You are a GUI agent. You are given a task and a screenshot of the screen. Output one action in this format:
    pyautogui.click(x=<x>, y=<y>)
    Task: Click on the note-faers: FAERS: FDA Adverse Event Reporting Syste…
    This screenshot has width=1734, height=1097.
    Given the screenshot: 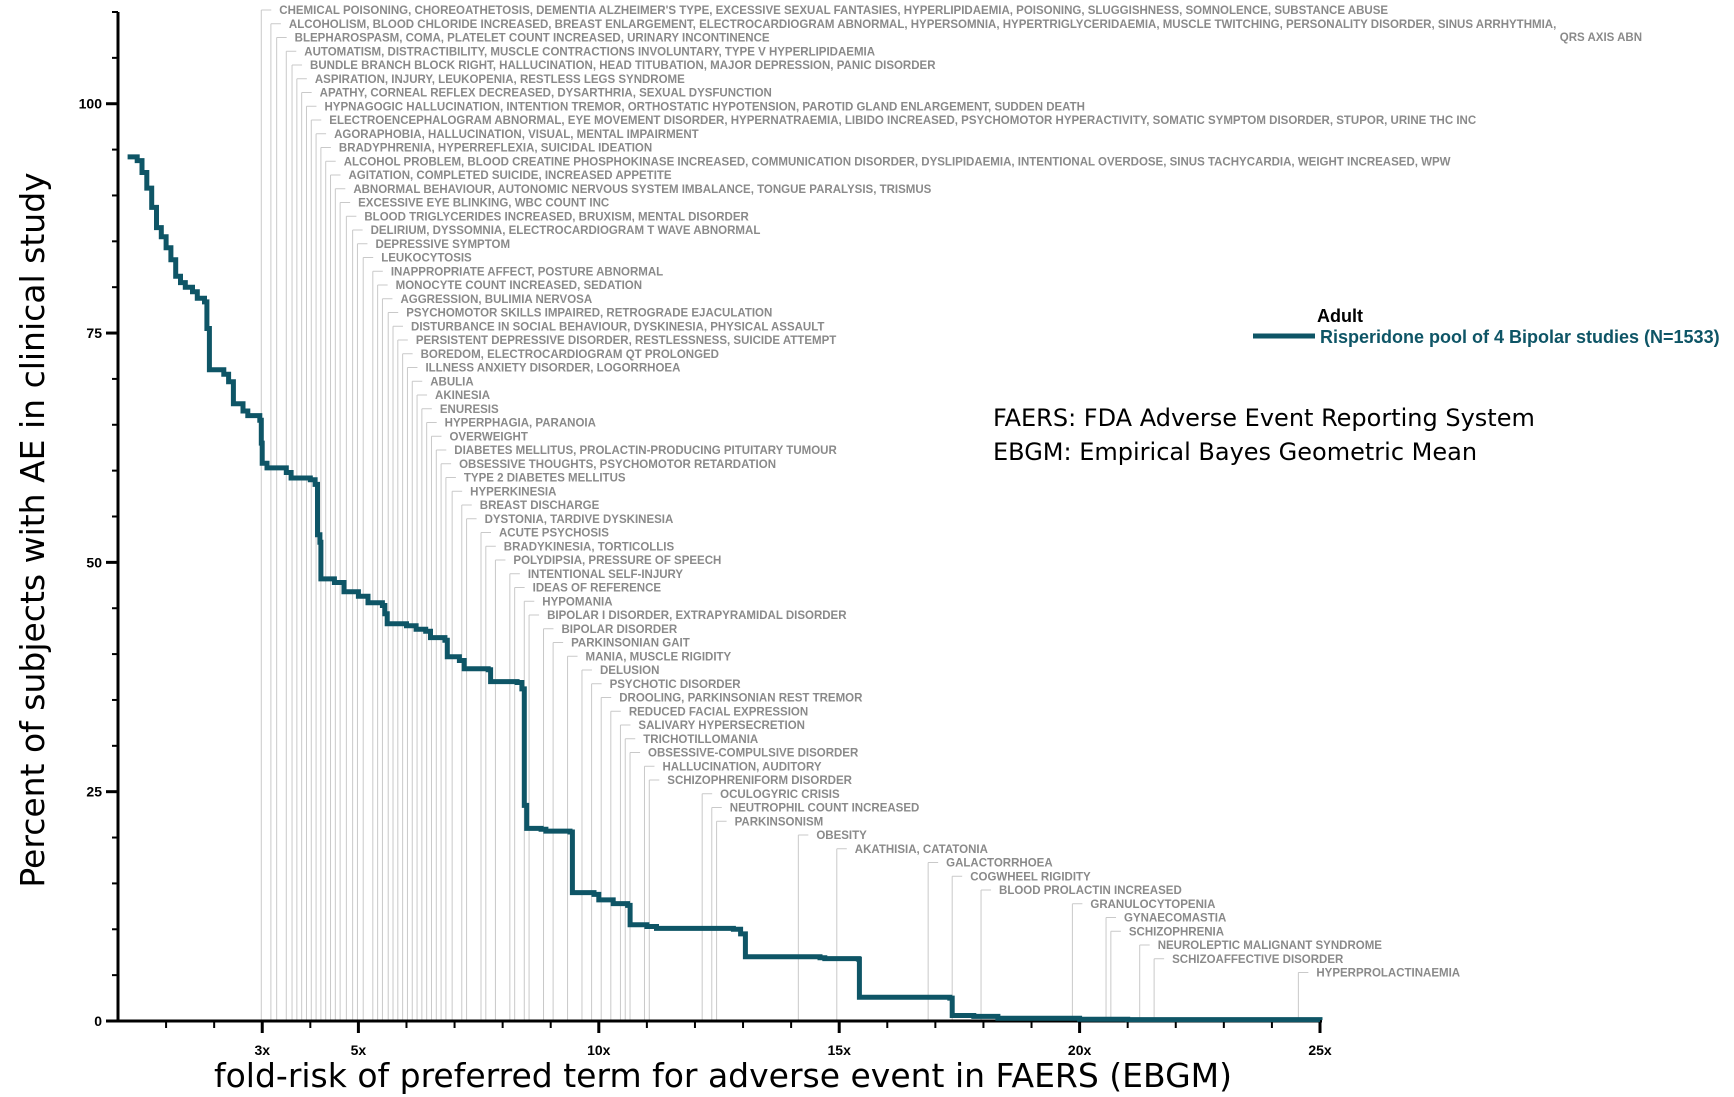 What is the action you would take?
    pyautogui.click(x=1264, y=418)
    